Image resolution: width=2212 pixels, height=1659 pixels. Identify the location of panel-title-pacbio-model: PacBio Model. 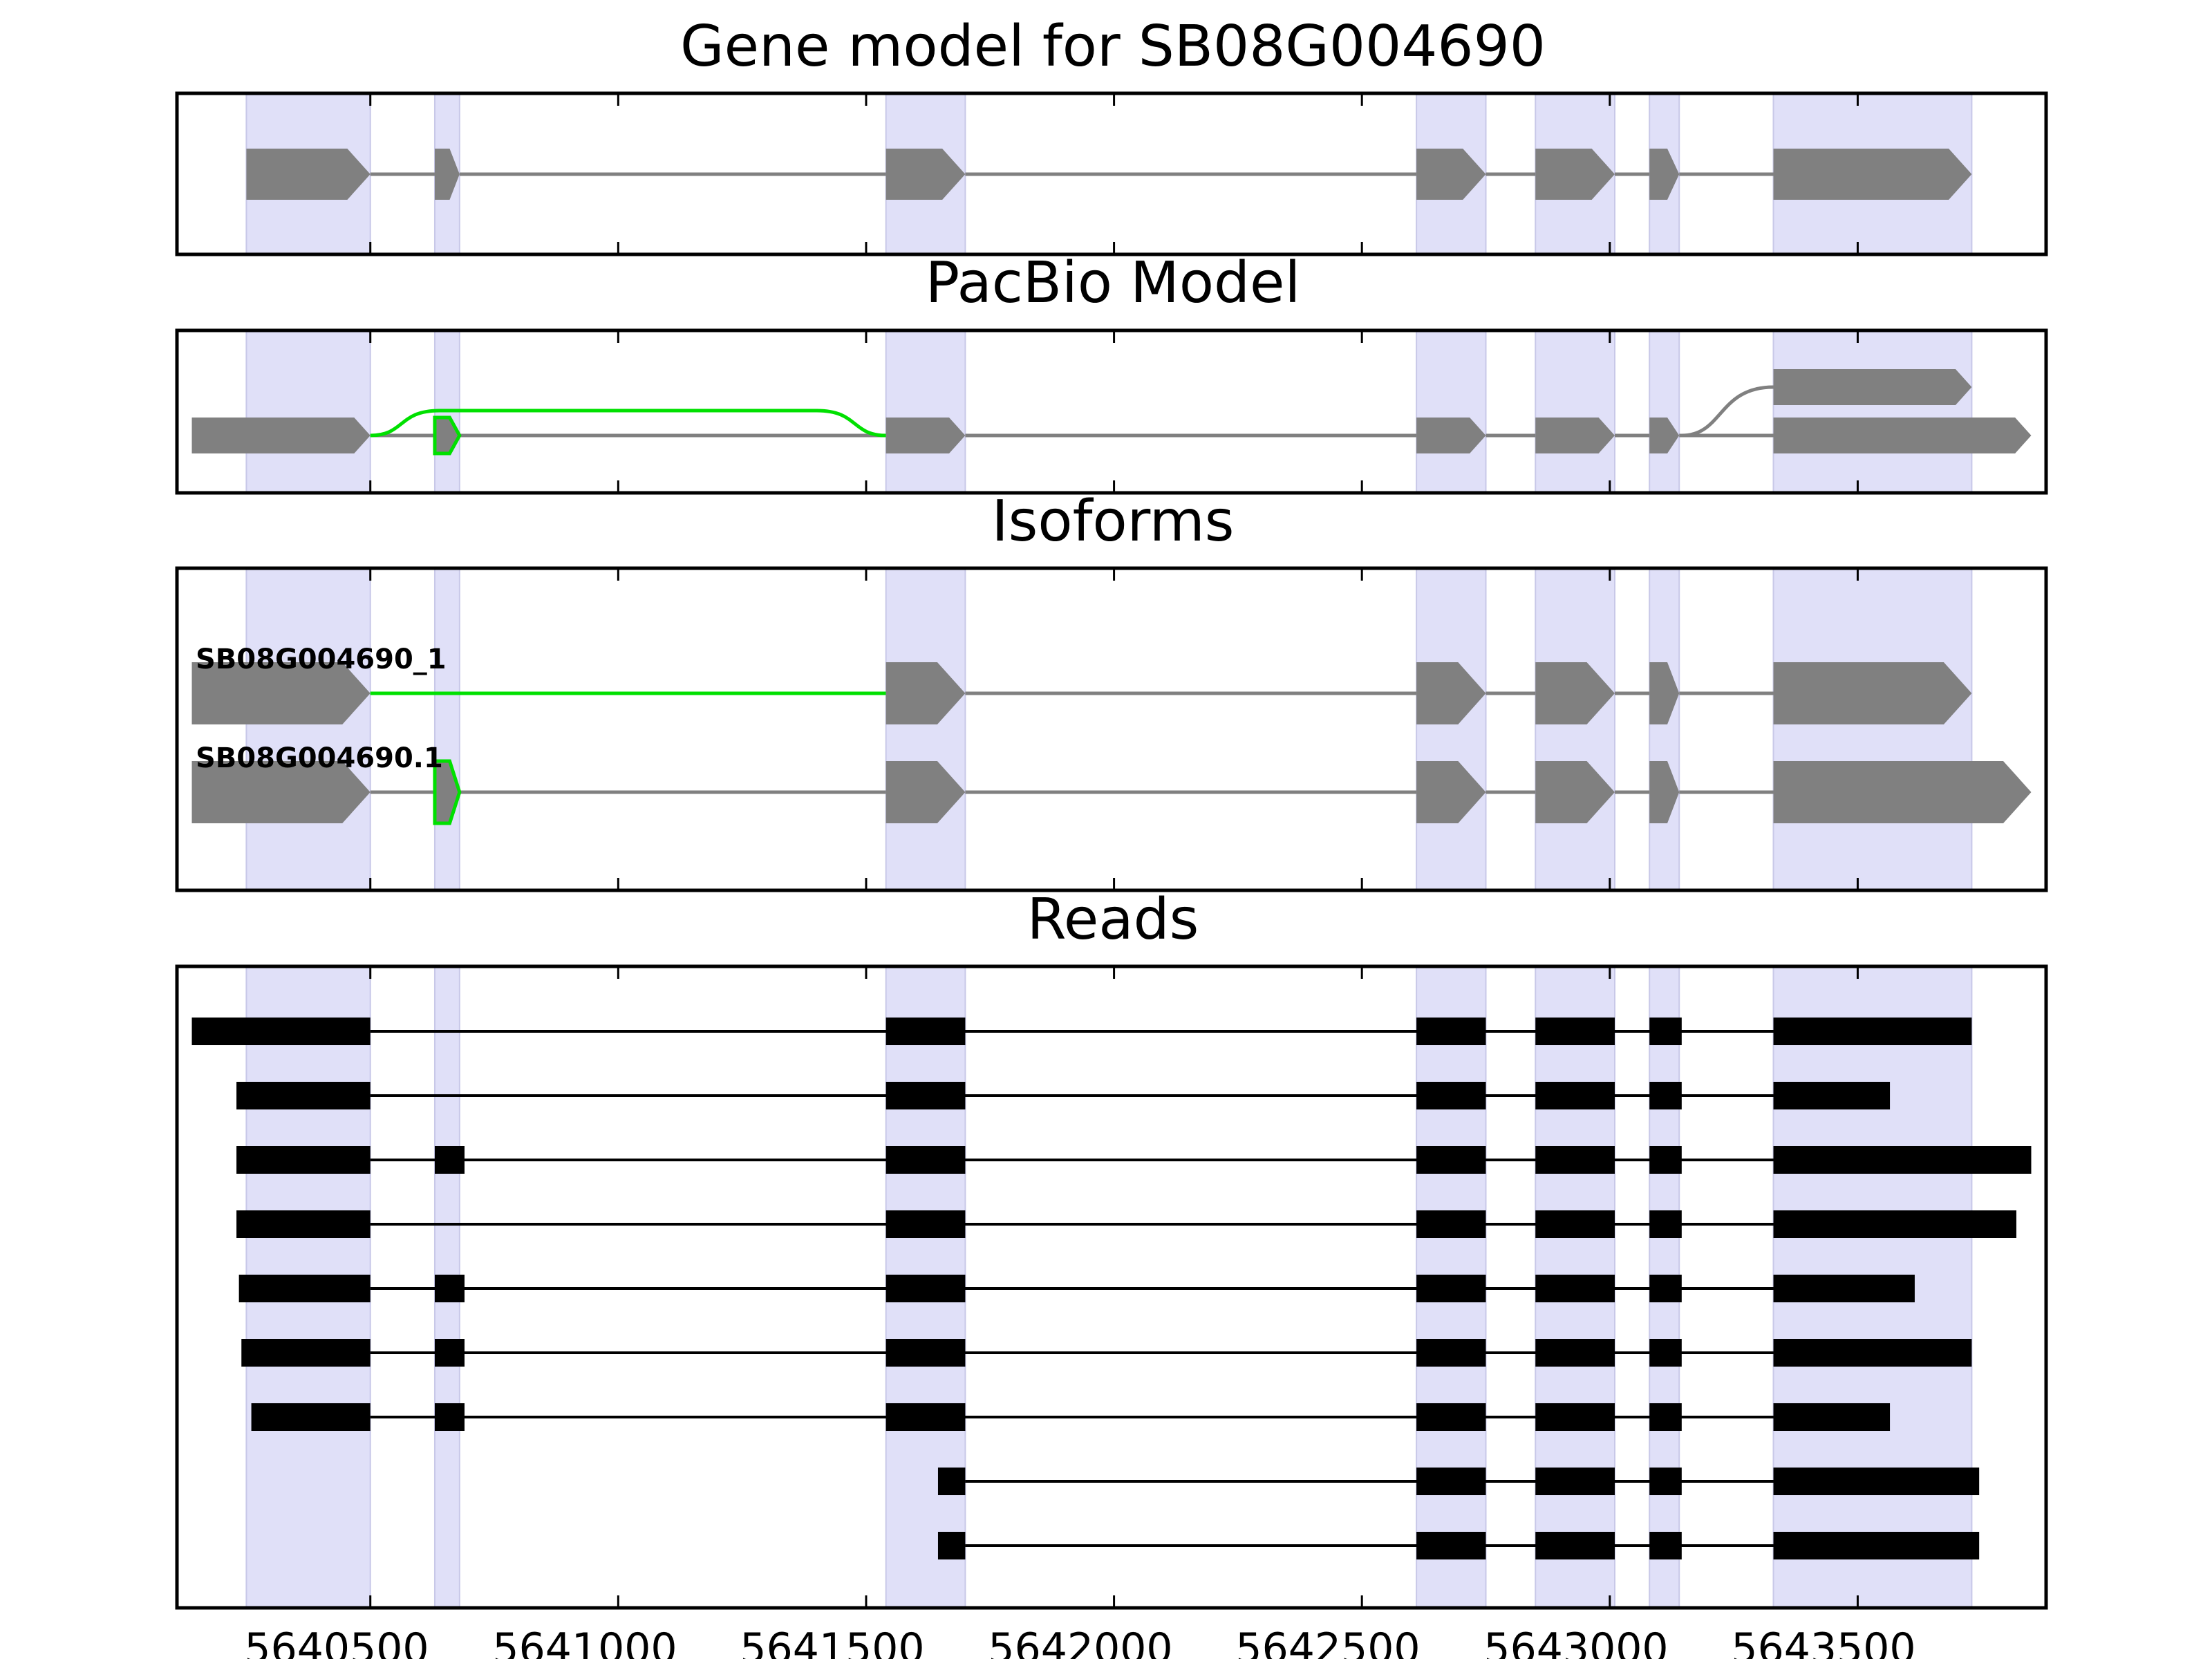
(1113, 283).